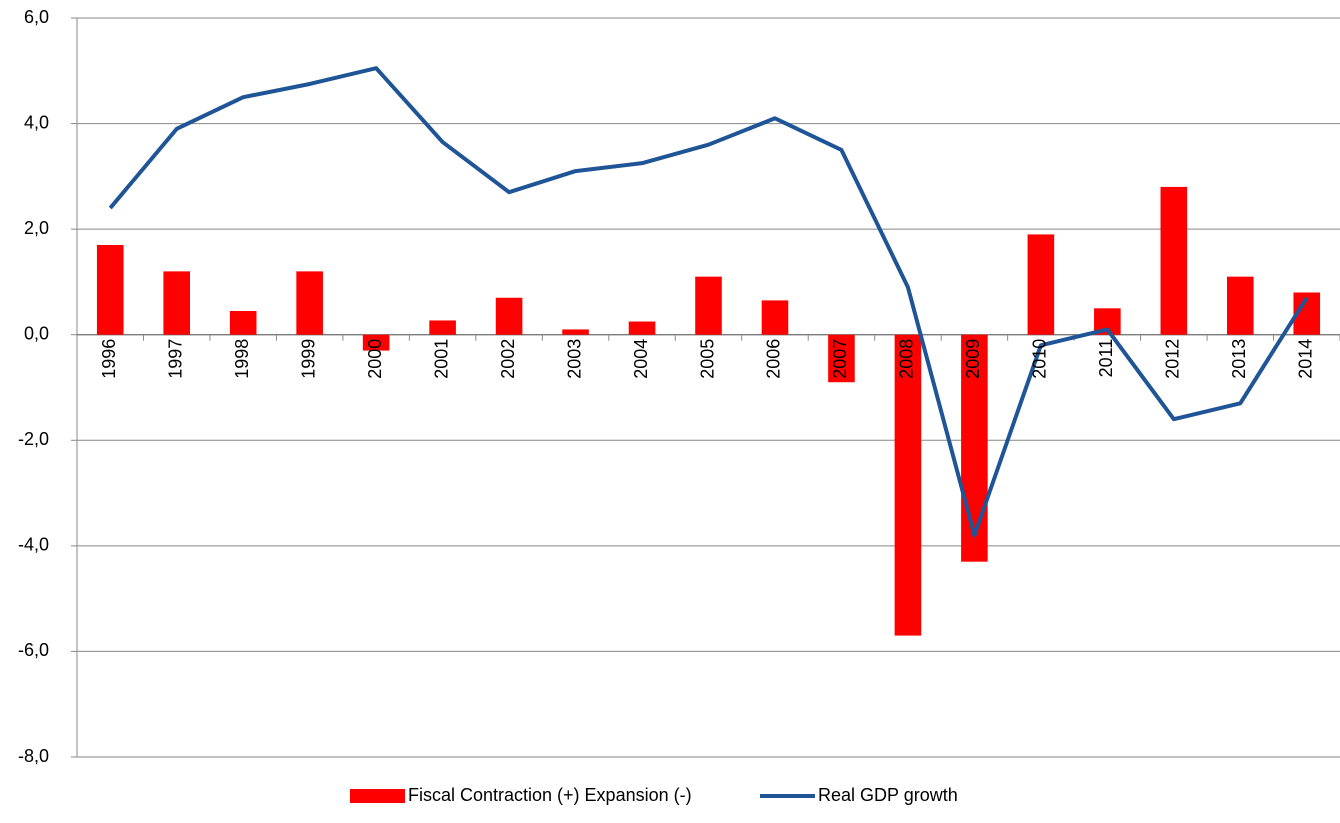 The image size is (1340, 823). What do you see at coordinates (36, 333) in the screenshot?
I see `y-tick-label: 0,0` at bounding box center [36, 333].